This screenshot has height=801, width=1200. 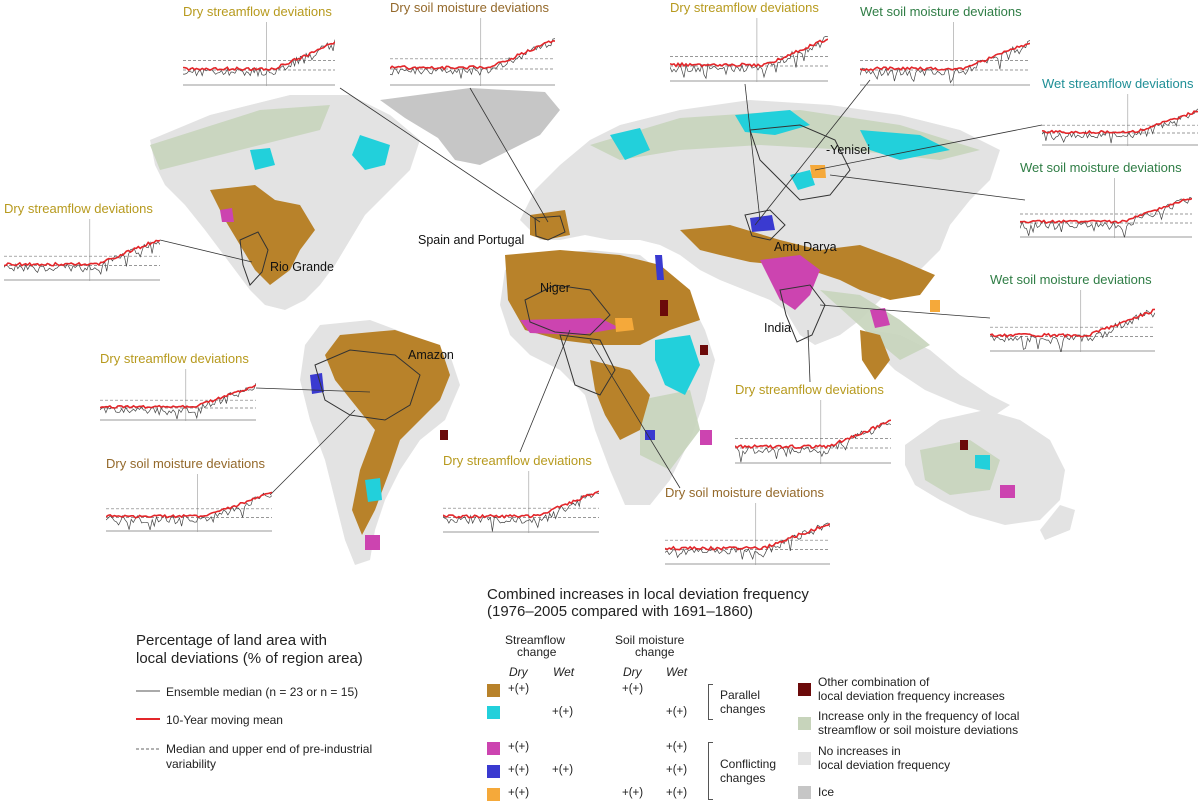 What do you see at coordinates (262, 692) in the screenshot?
I see `legend-ensemble-median: Ensemble median (n = 23 or n = 15)` at bounding box center [262, 692].